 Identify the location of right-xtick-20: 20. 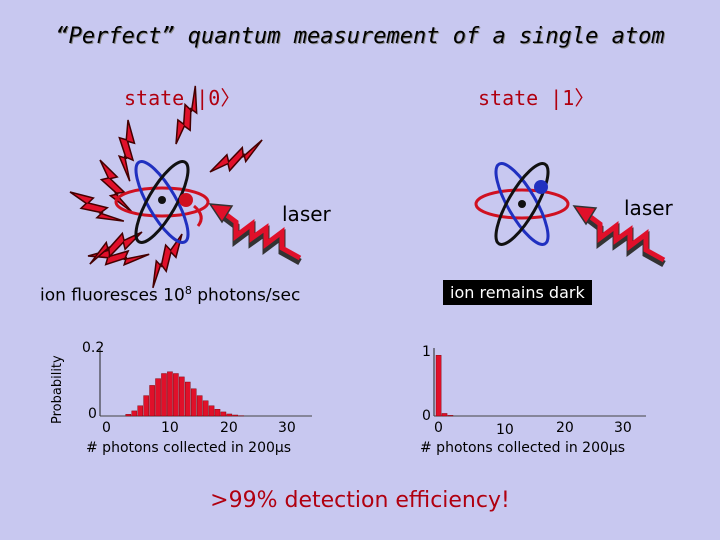
(565, 428).